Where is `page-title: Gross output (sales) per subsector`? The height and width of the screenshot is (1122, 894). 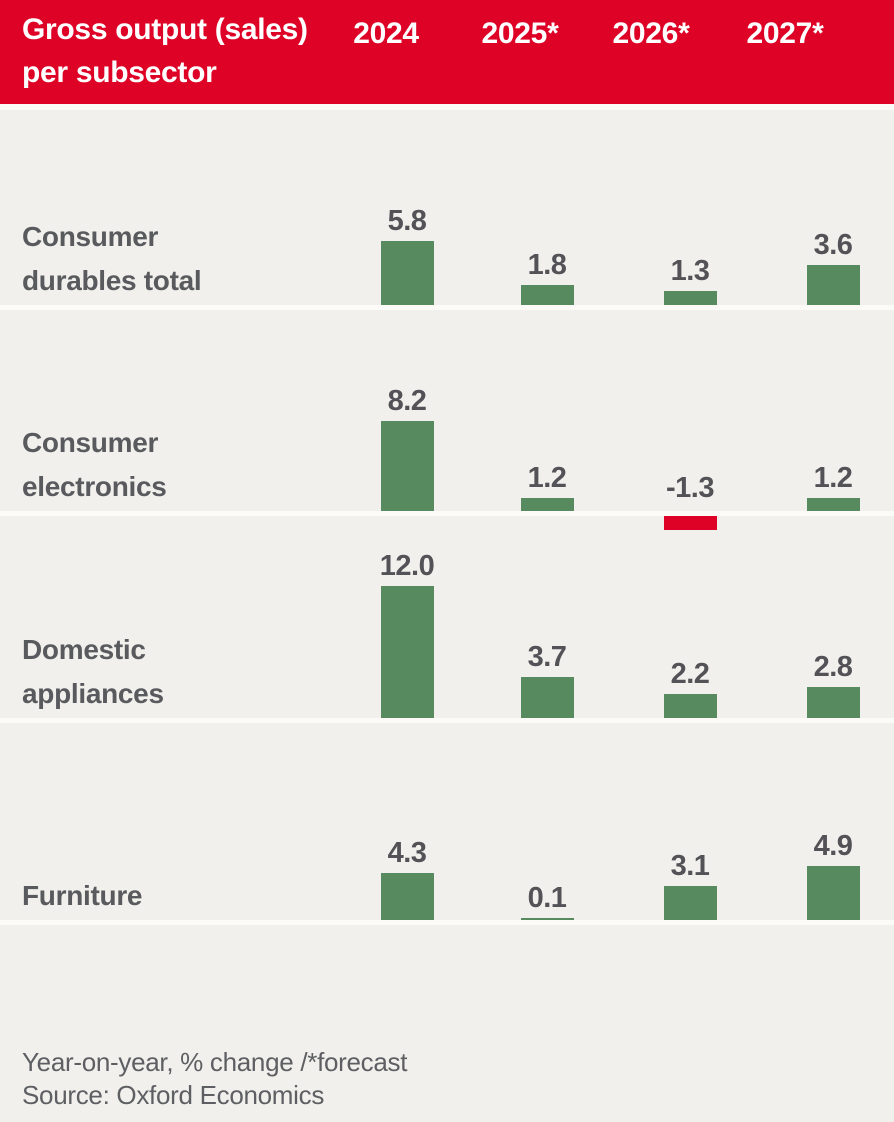 page-title: Gross output (sales) per subsector is located at coordinates (165, 51).